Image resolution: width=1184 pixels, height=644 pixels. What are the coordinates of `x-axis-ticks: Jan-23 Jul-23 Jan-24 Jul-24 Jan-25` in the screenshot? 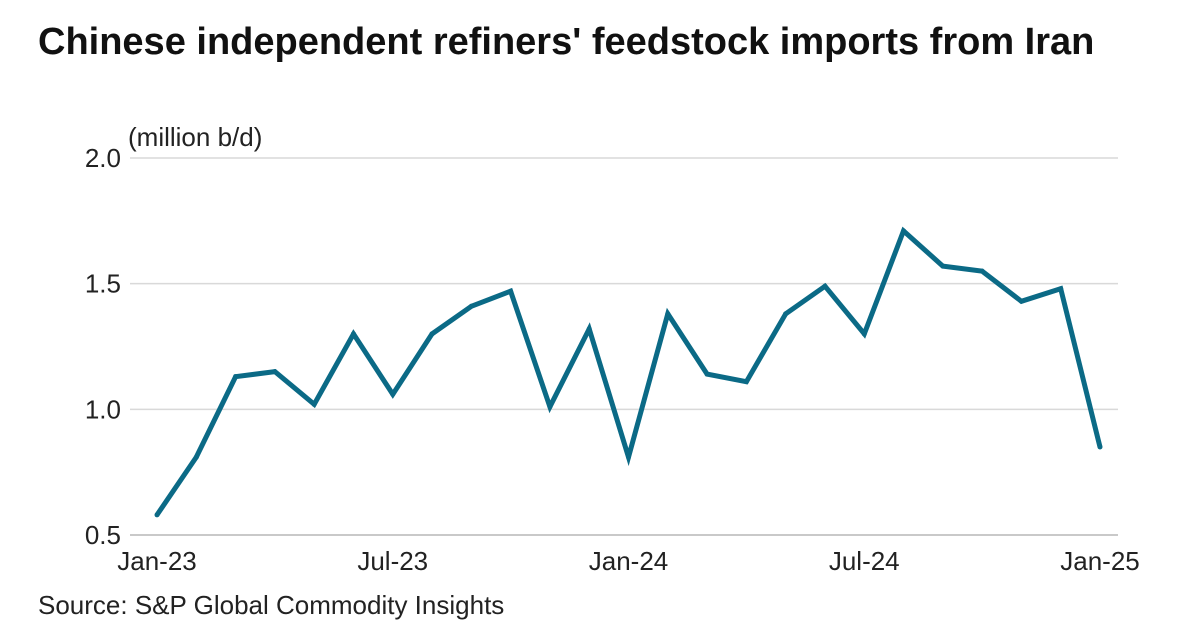 It's located at (628, 561).